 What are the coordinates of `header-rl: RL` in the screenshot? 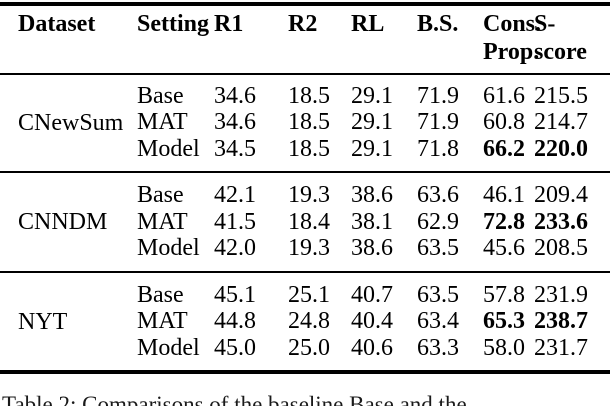 It's located at (368, 24).